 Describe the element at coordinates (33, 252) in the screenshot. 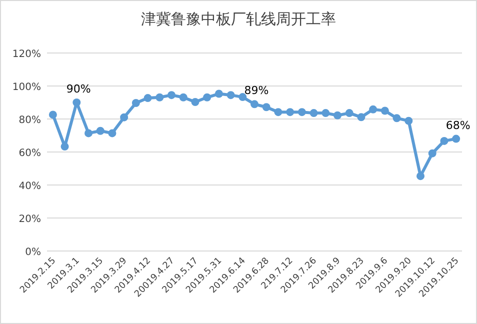

I see `y-tick-label: 0%` at that location.